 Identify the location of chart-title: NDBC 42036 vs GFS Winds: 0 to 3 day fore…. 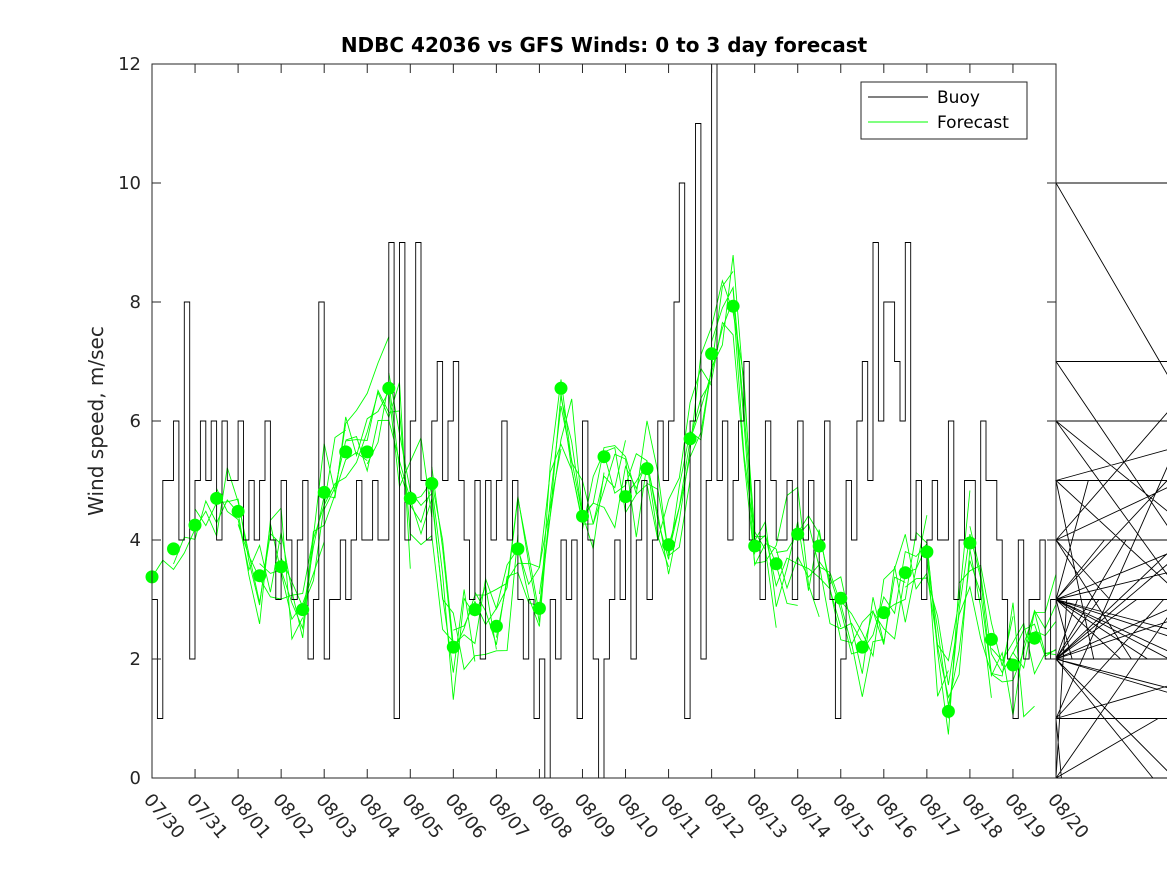
(604, 45).